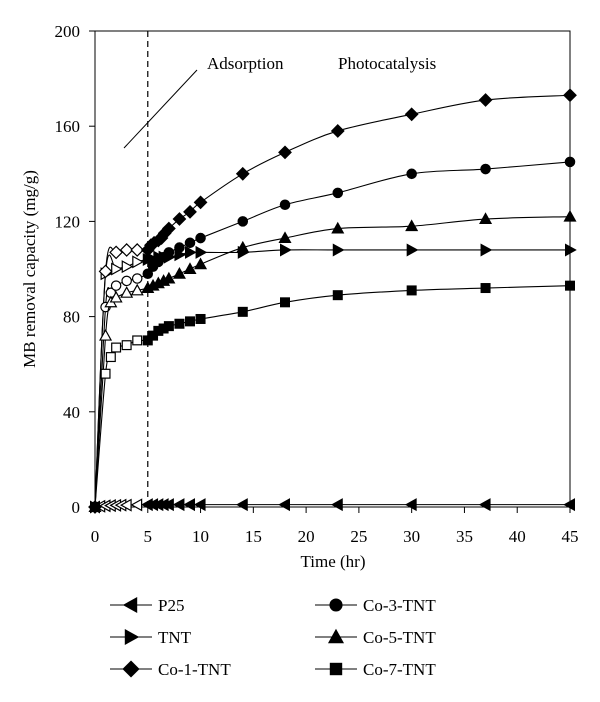 This screenshot has width=600, height=702. What do you see at coordinates (200, 536) in the screenshot?
I see `x-tick-label: 10` at bounding box center [200, 536].